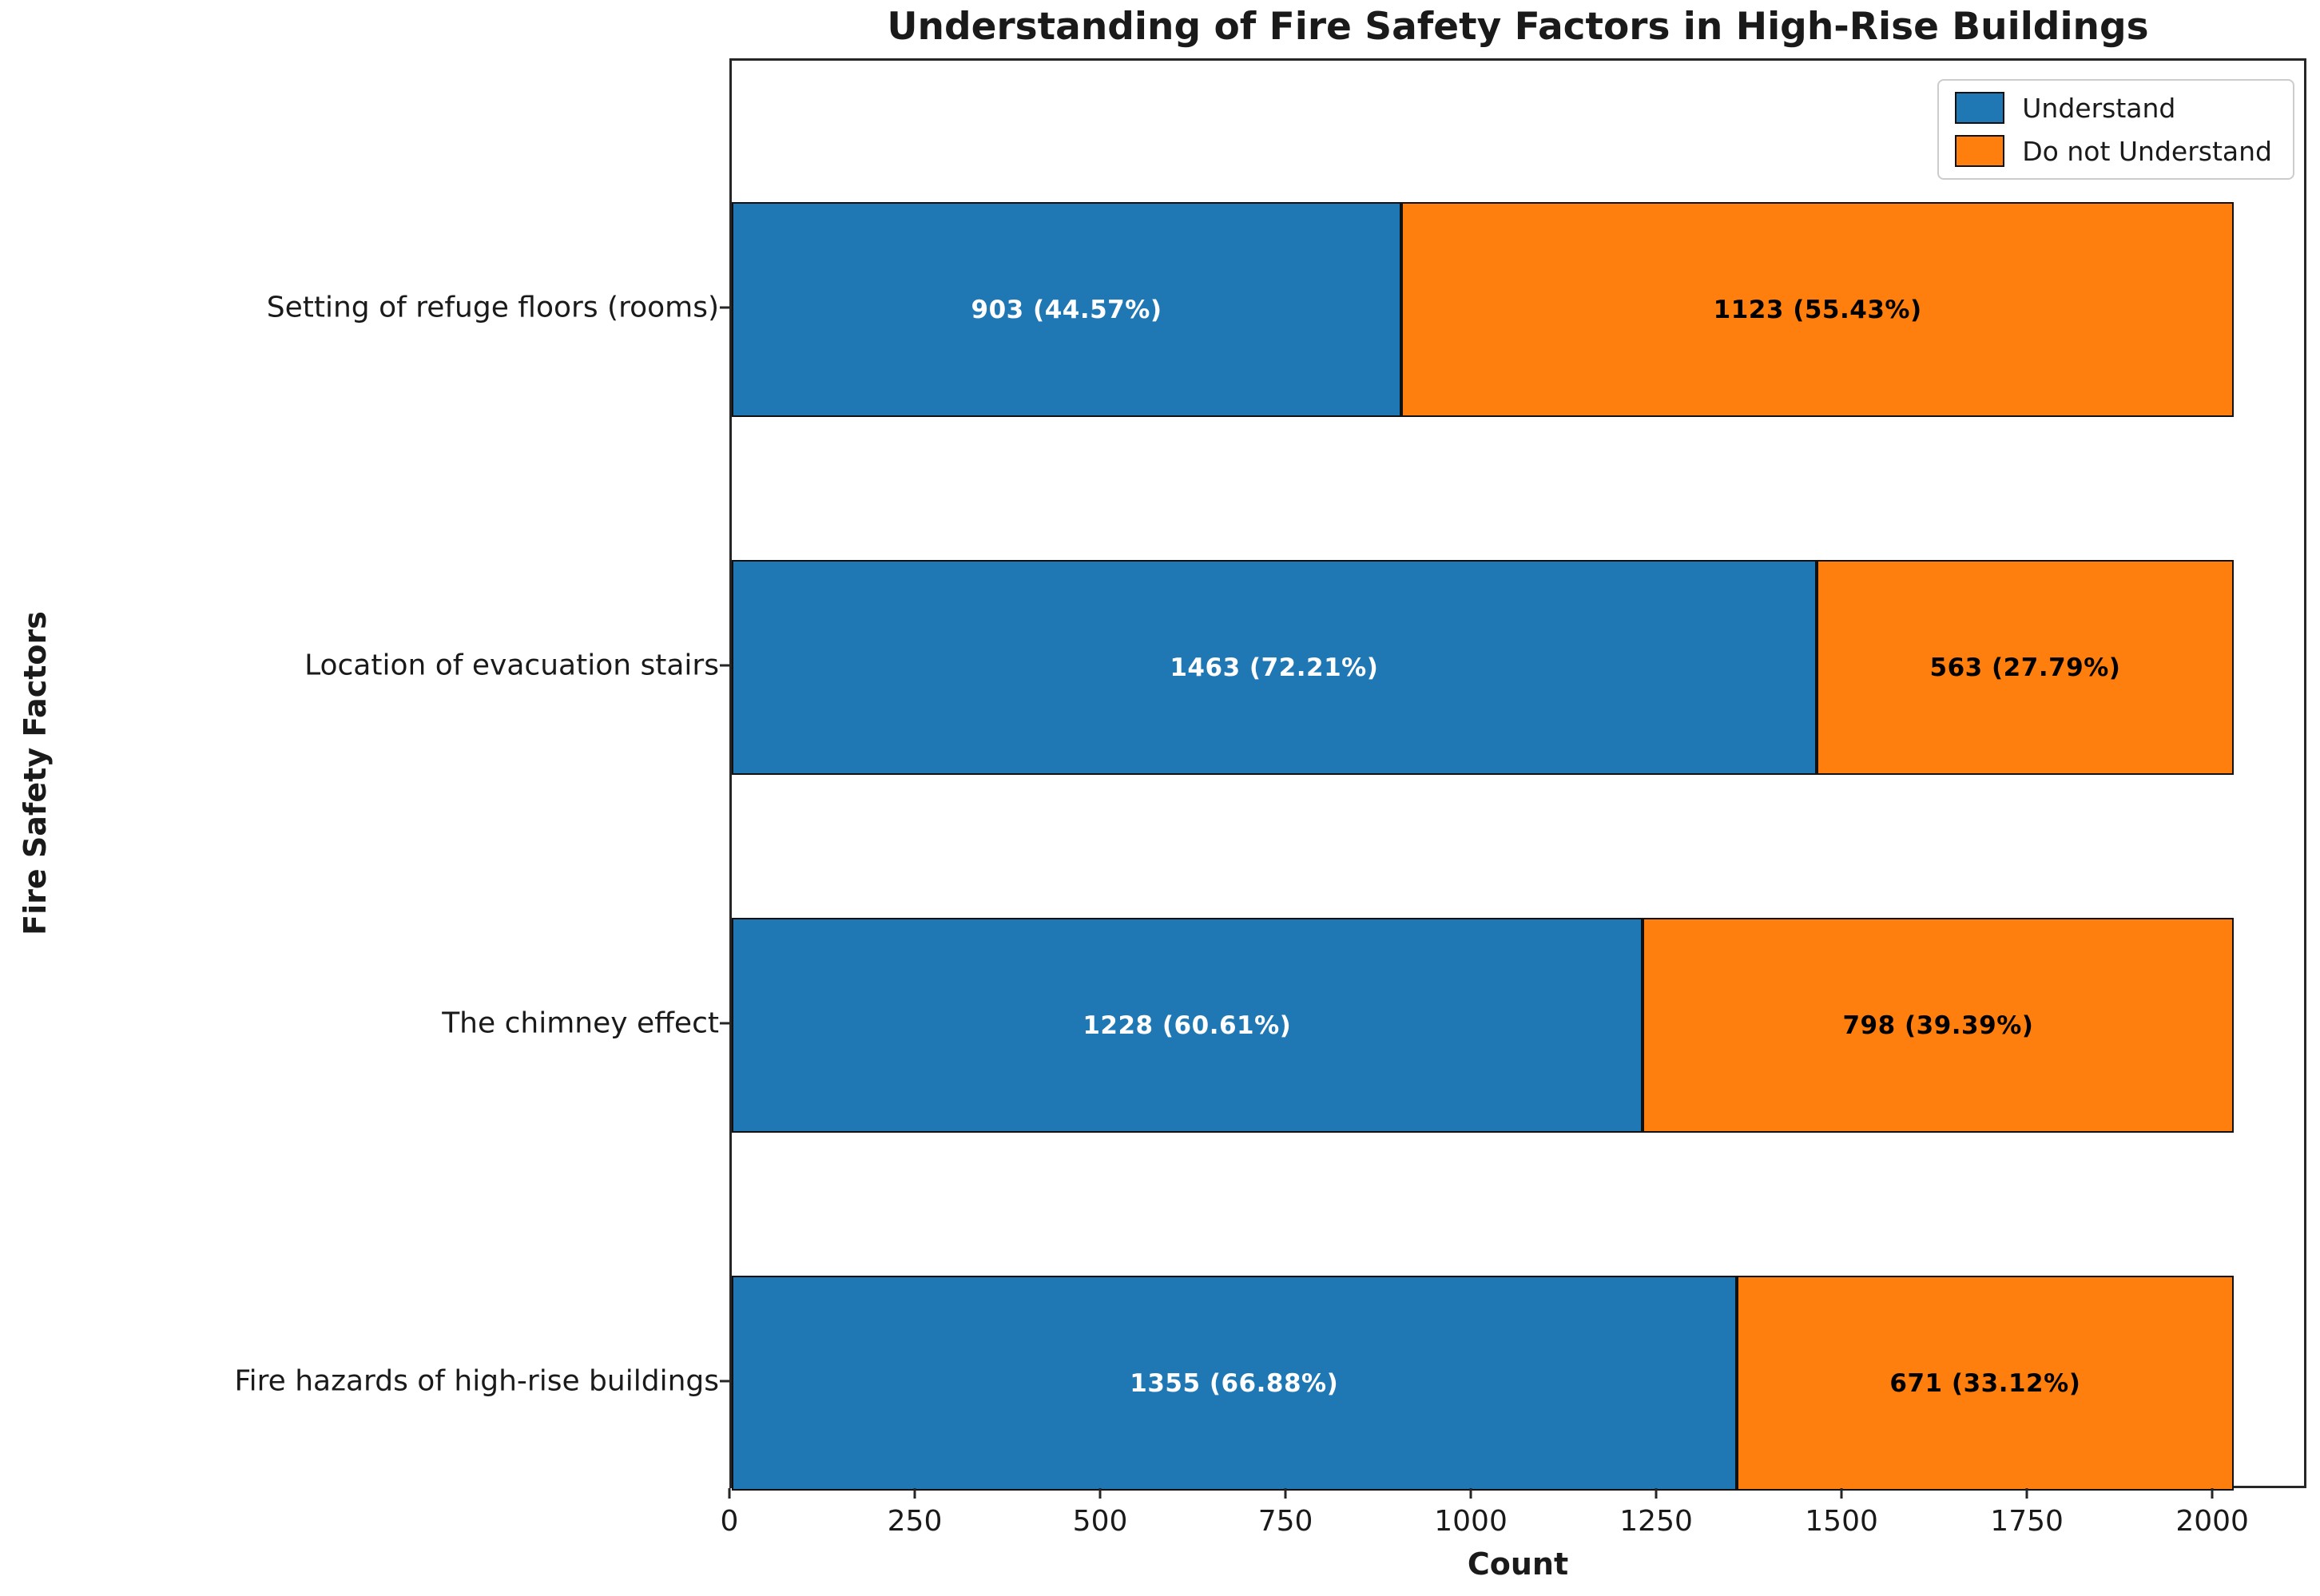  What do you see at coordinates (1518, 1564) in the screenshot?
I see `x-axis-title: Count` at bounding box center [1518, 1564].